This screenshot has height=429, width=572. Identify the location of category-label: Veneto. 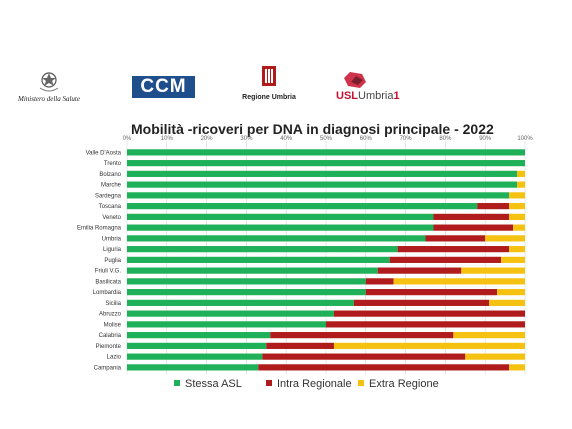
(111, 218).